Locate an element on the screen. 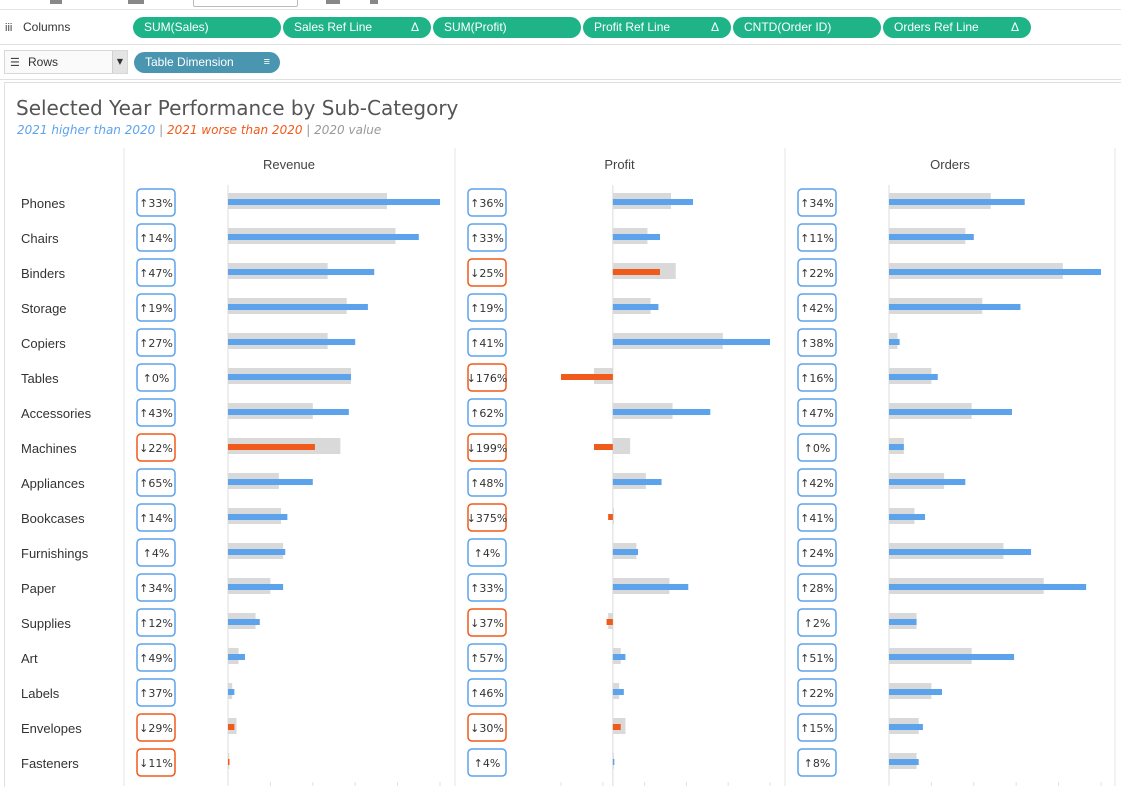 The width and height of the screenshot is (1121, 787). change-label: ↑16% is located at coordinates (817, 378).